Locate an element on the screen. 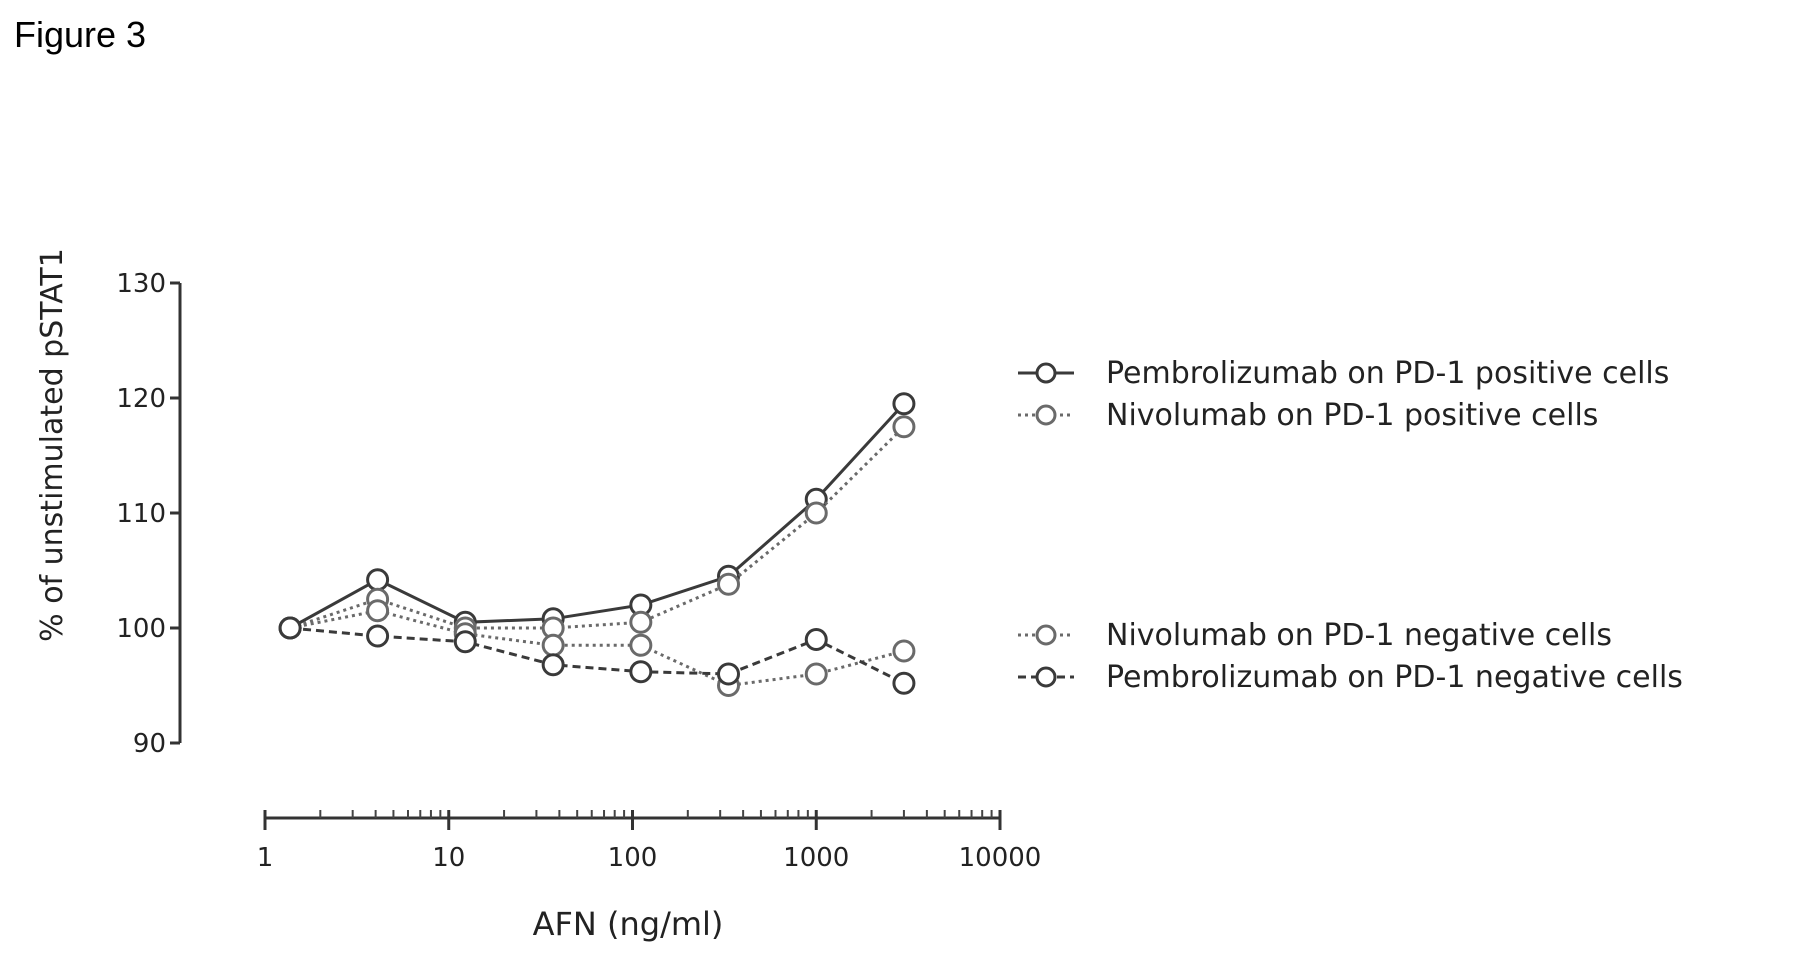  y-tick-label: 120 is located at coordinates (141, 399).